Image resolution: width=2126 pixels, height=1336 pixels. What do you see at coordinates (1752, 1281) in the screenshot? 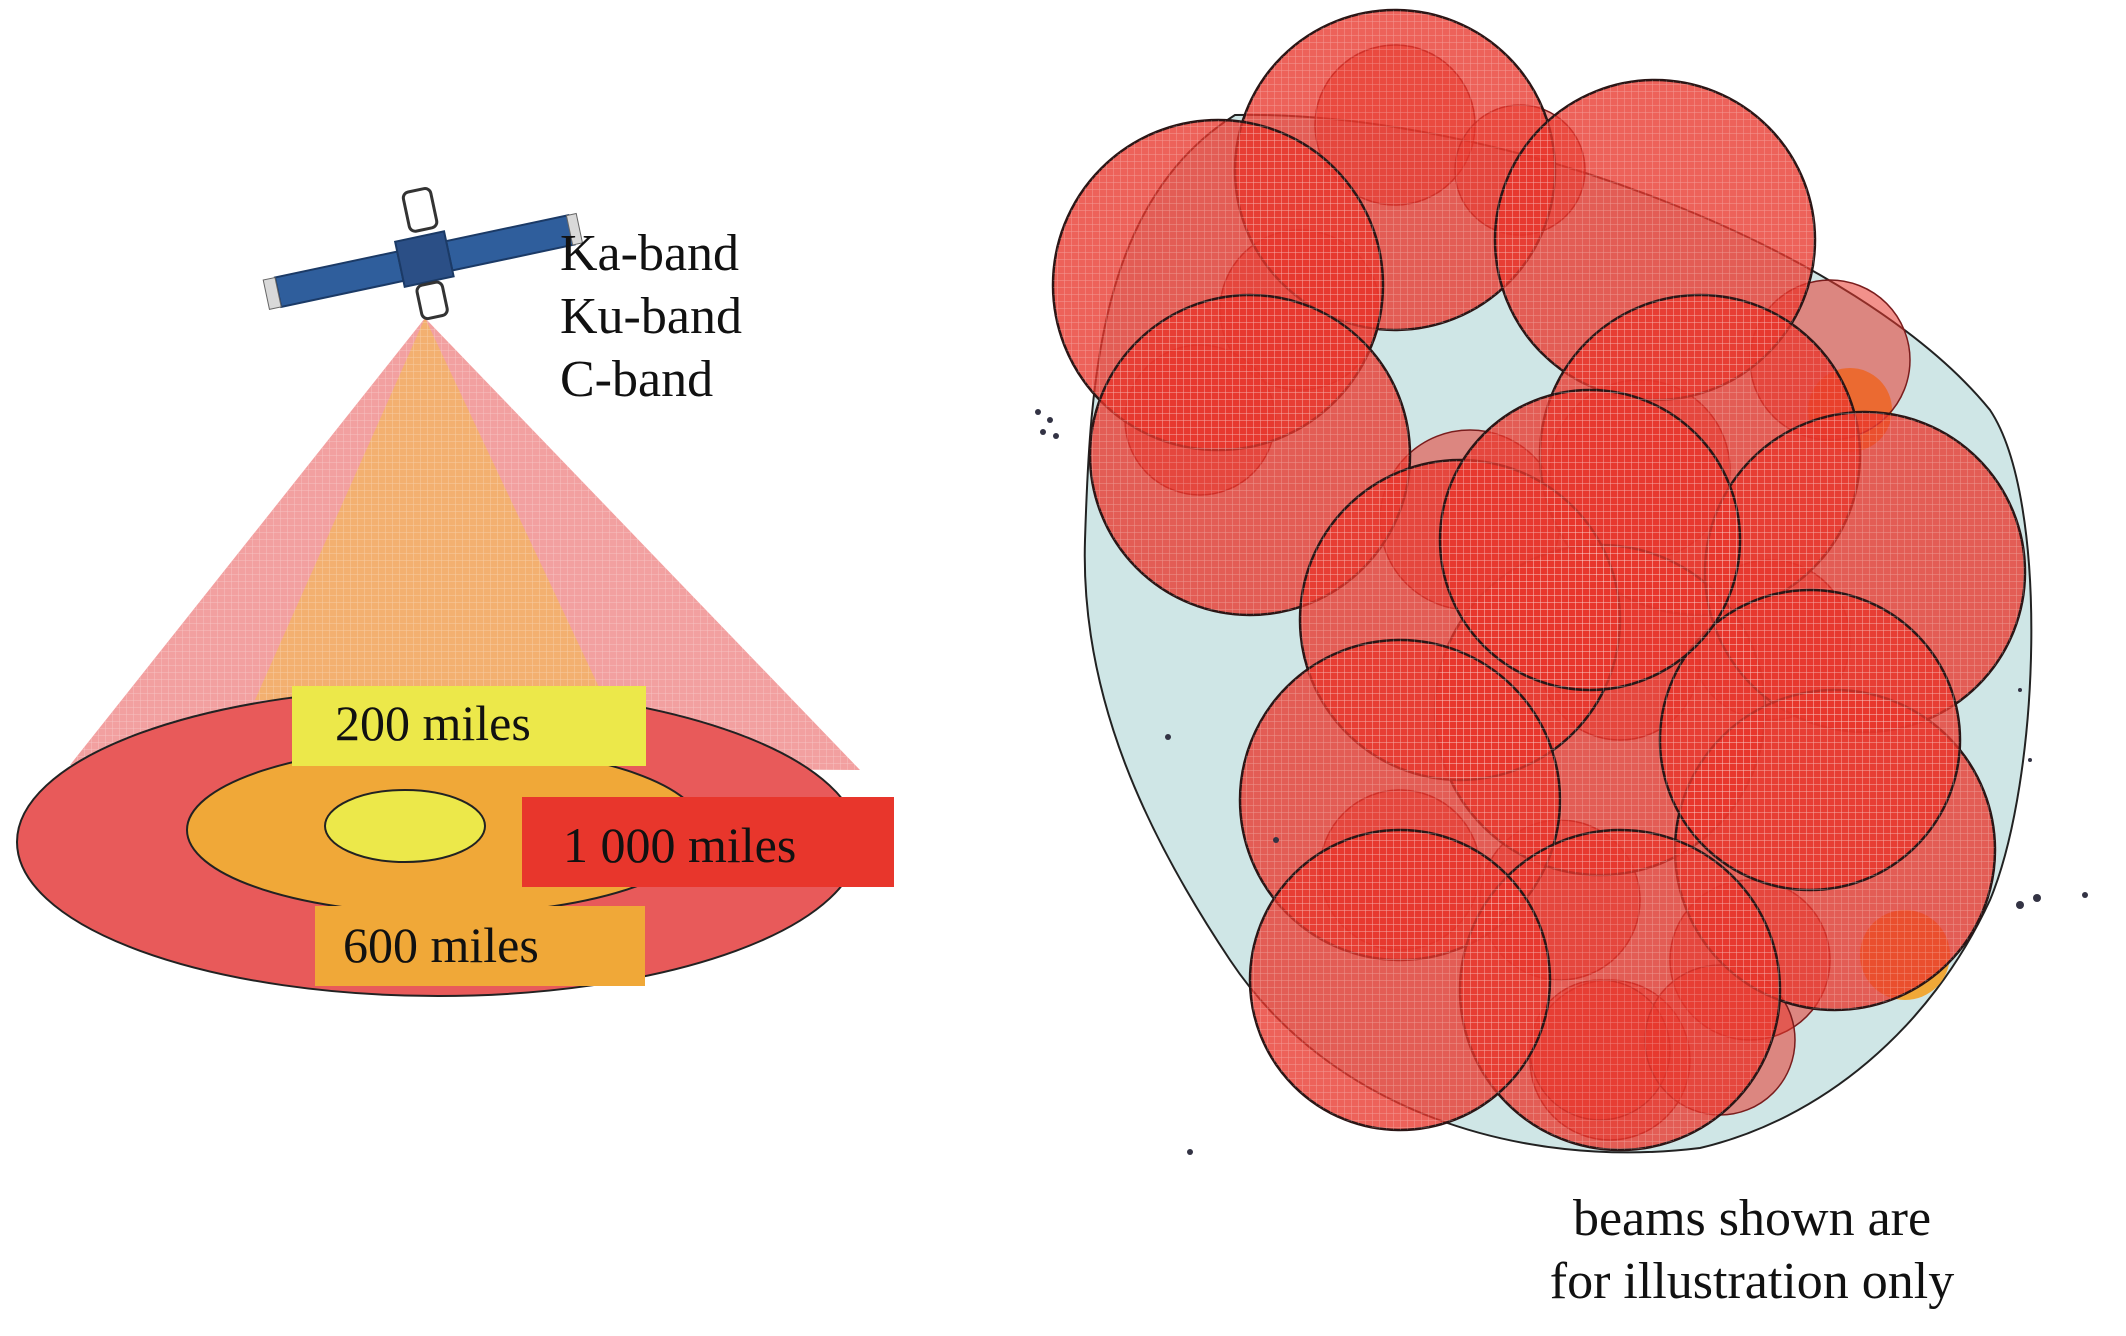
I see `caption-line-2: for illustration only` at bounding box center [1752, 1281].